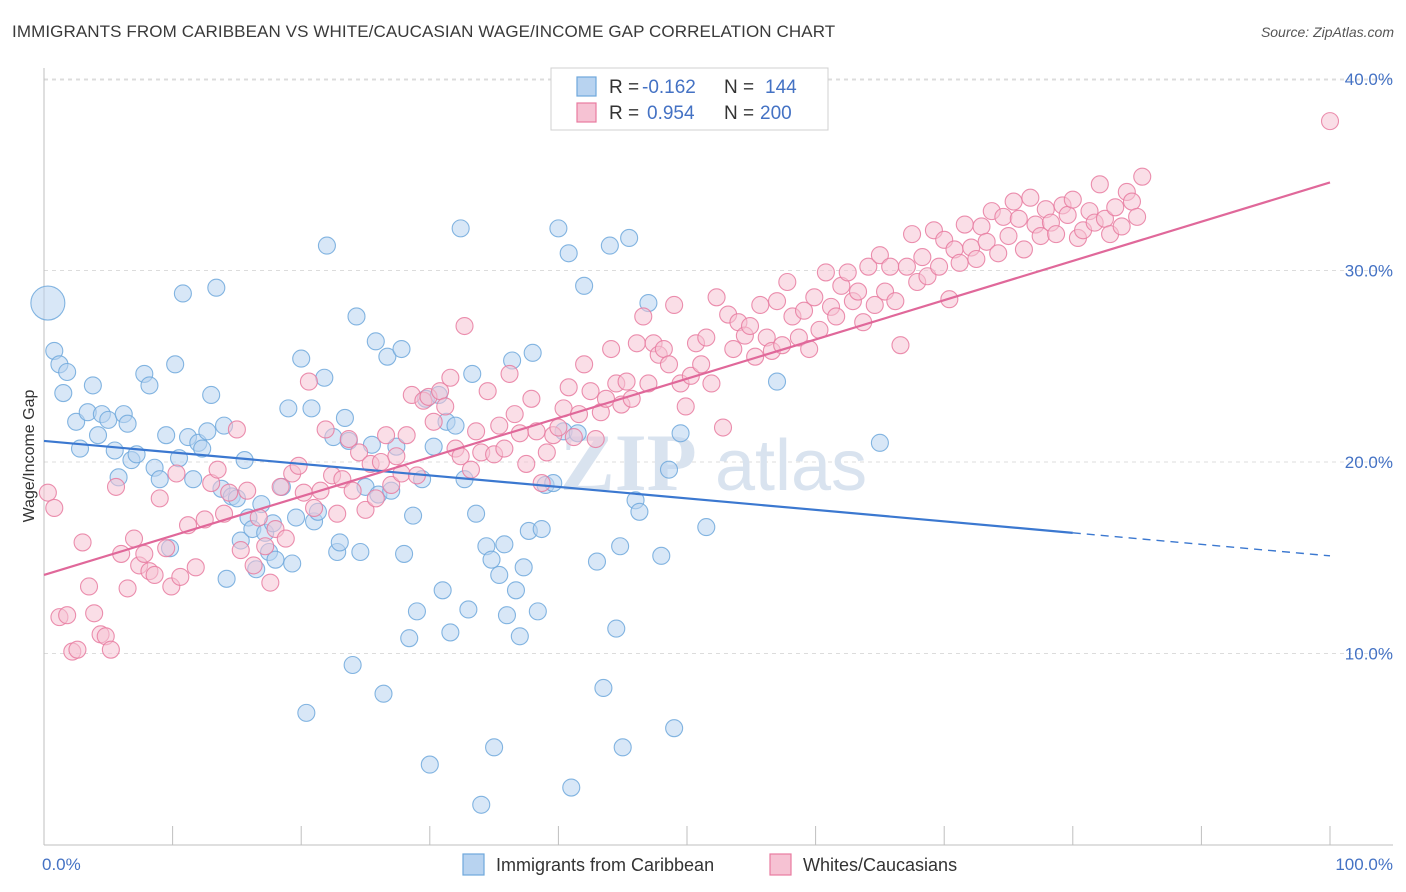 This screenshot has height=892, width=1406. Describe the element at coordinates (880, 865) in the screenshot. I see `bottom-legend-white: Whites/Caucasians` at that location.